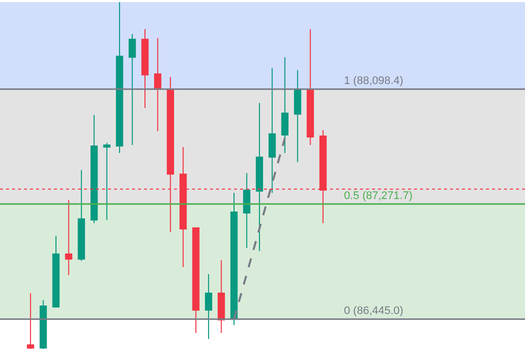 The width and height of the screenshot is (525, 349). I want to click on annotation: 0.5 (87,271.7), so click(378, 196).